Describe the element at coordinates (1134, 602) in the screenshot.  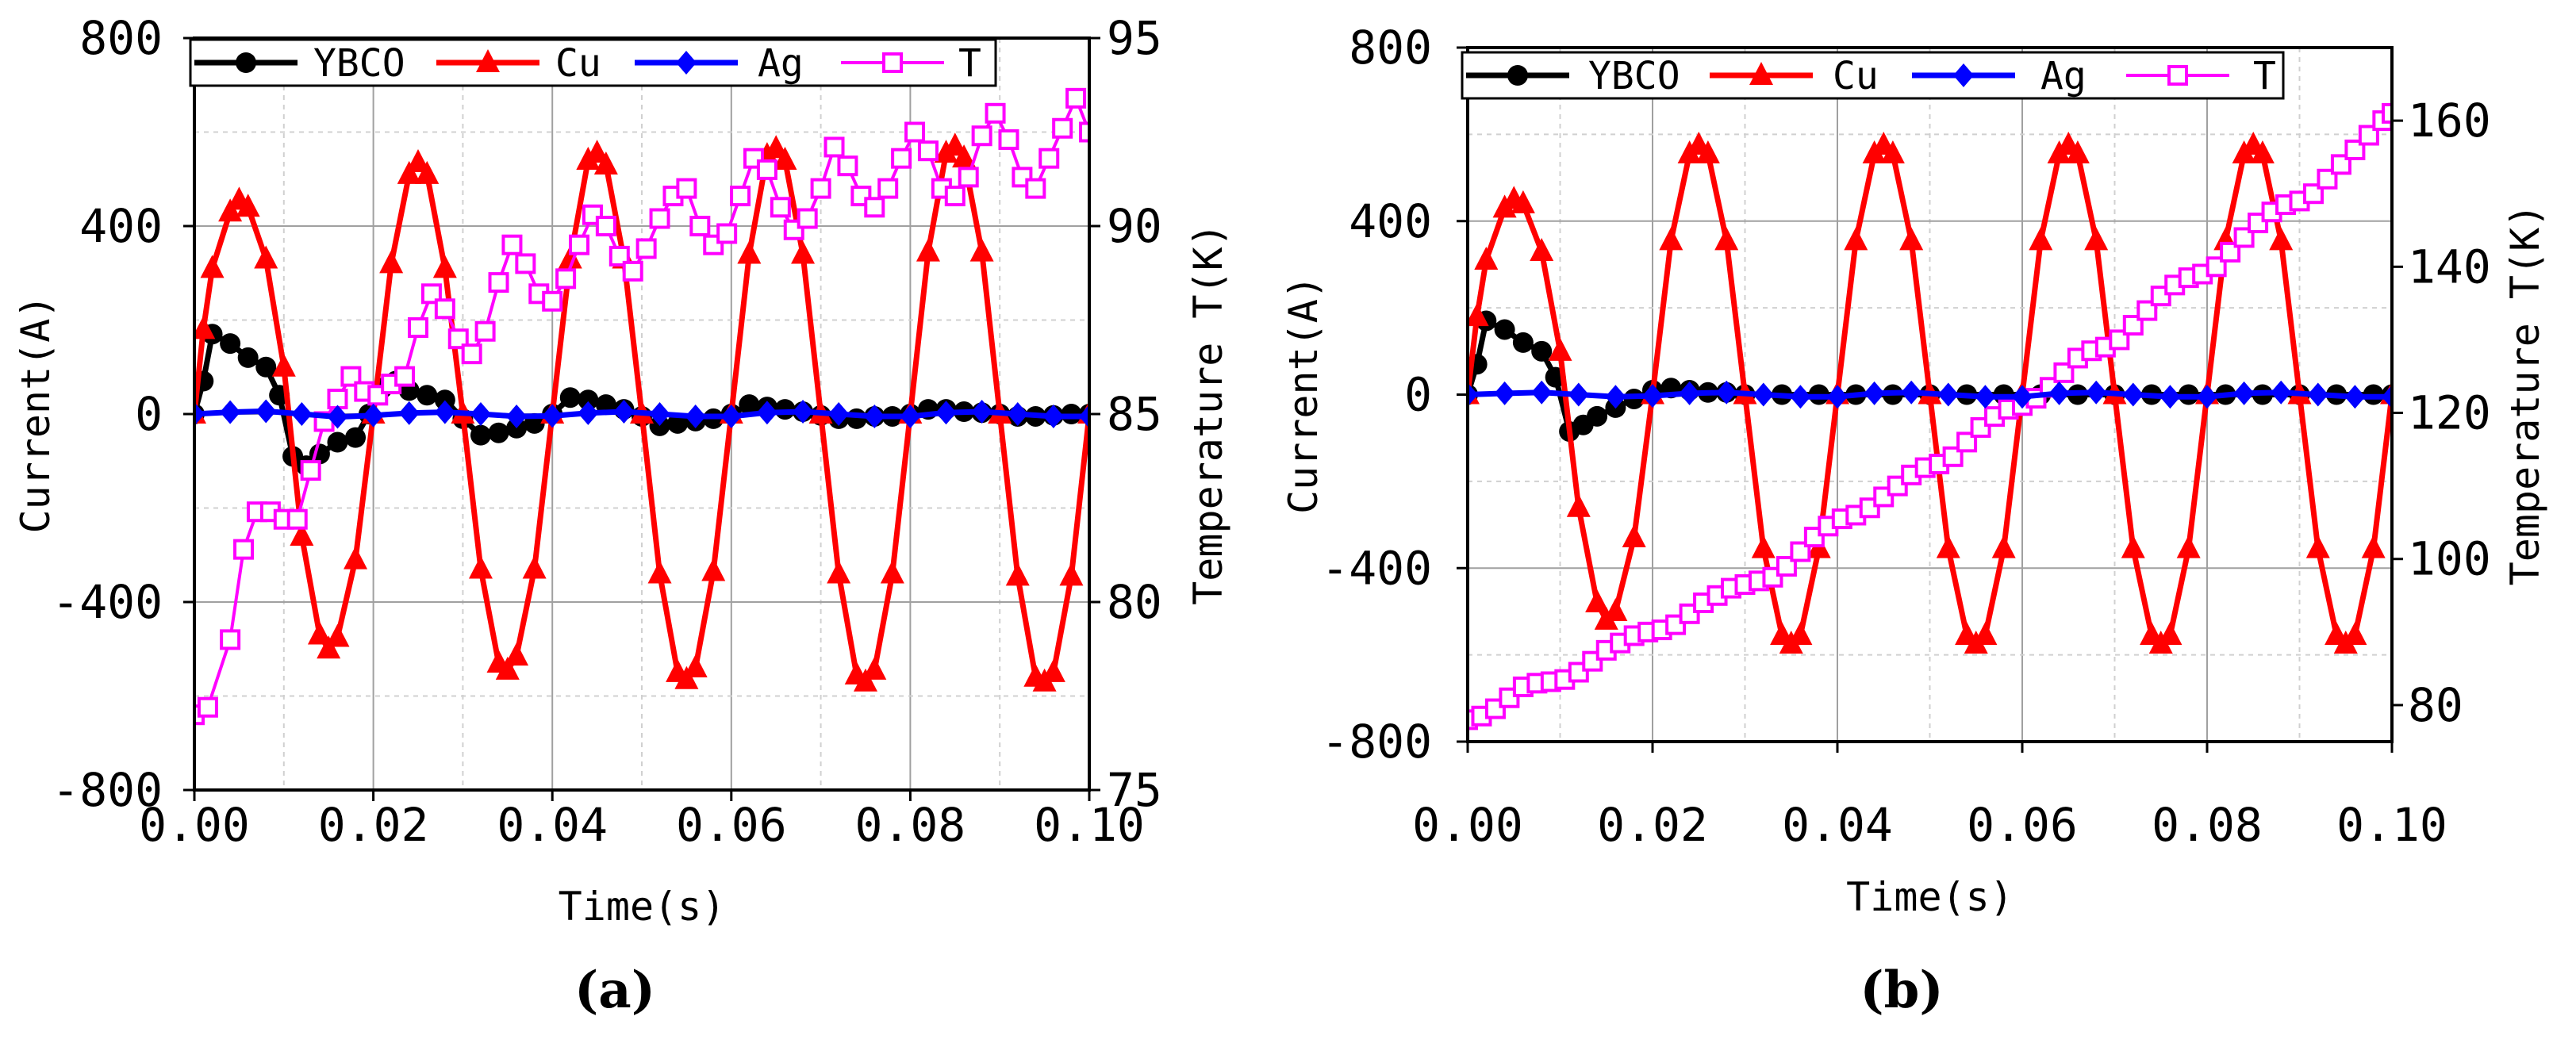
I see `y2-tick-label: 80` at that location.